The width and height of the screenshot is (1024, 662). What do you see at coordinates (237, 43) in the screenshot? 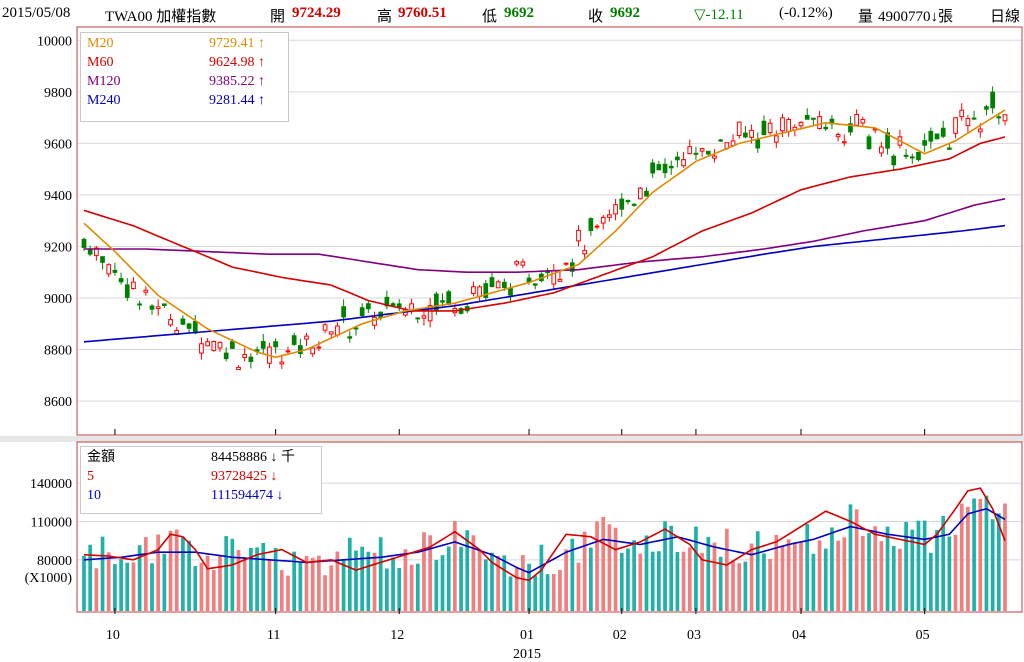
I see `legend-value: 9729.41 ↑` at bounding box center [237, 43].